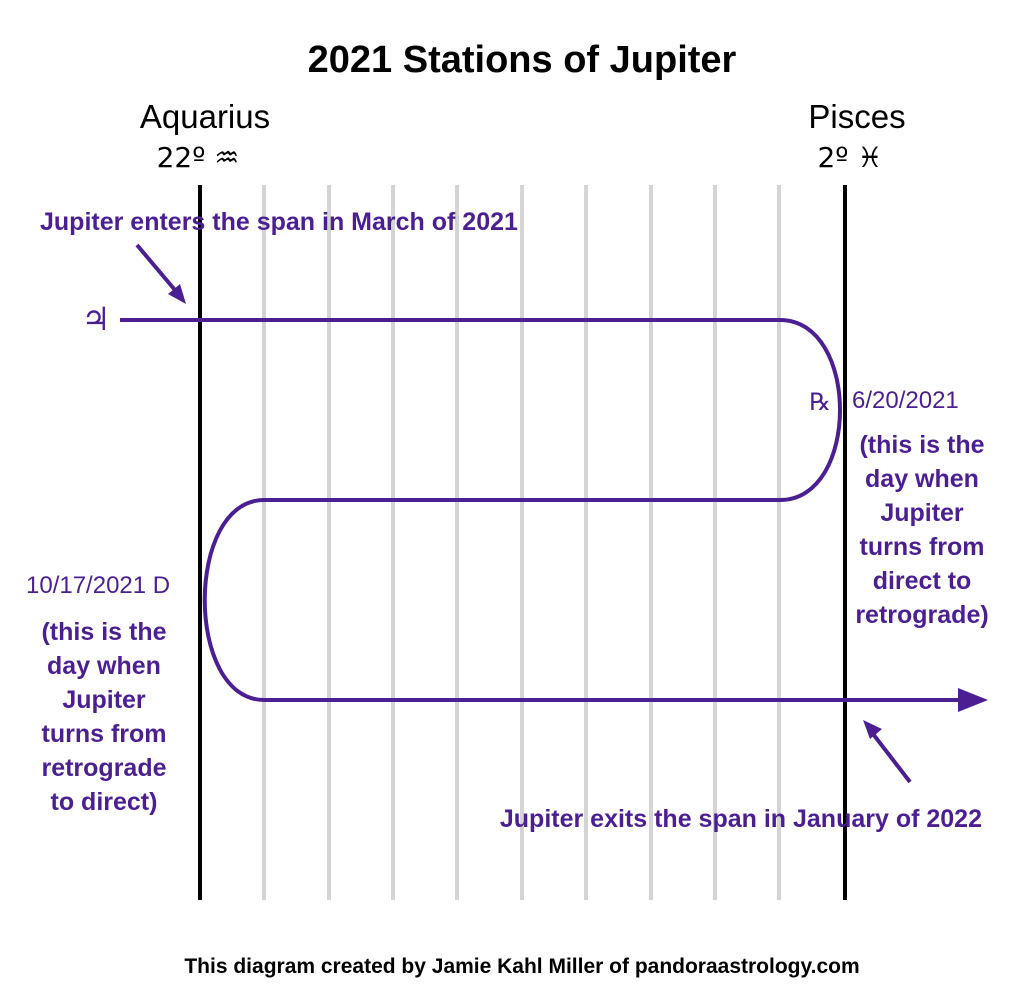  What do you see at coordinates (820, 402) in the screenshot?
I see `retrograde-glyph: ℞` at bounding box center [820, 402].